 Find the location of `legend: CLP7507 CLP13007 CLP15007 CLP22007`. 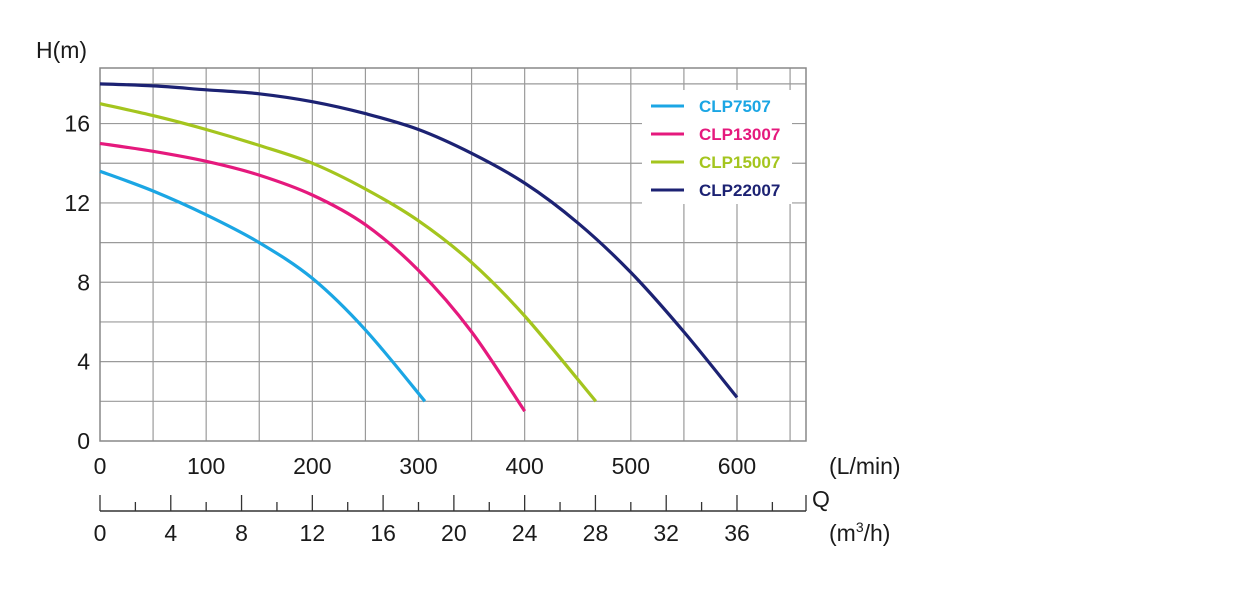

legend: CLP7507 CLP13007 CLP15007 CLP22007 is located at coordinates (717, 147).